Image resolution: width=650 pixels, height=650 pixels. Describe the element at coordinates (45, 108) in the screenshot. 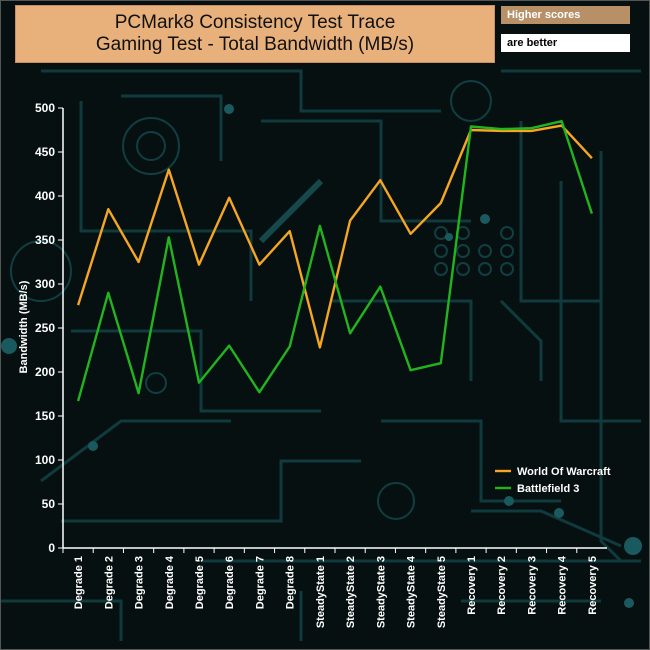

I see `y-tick-label: 500` at that location.